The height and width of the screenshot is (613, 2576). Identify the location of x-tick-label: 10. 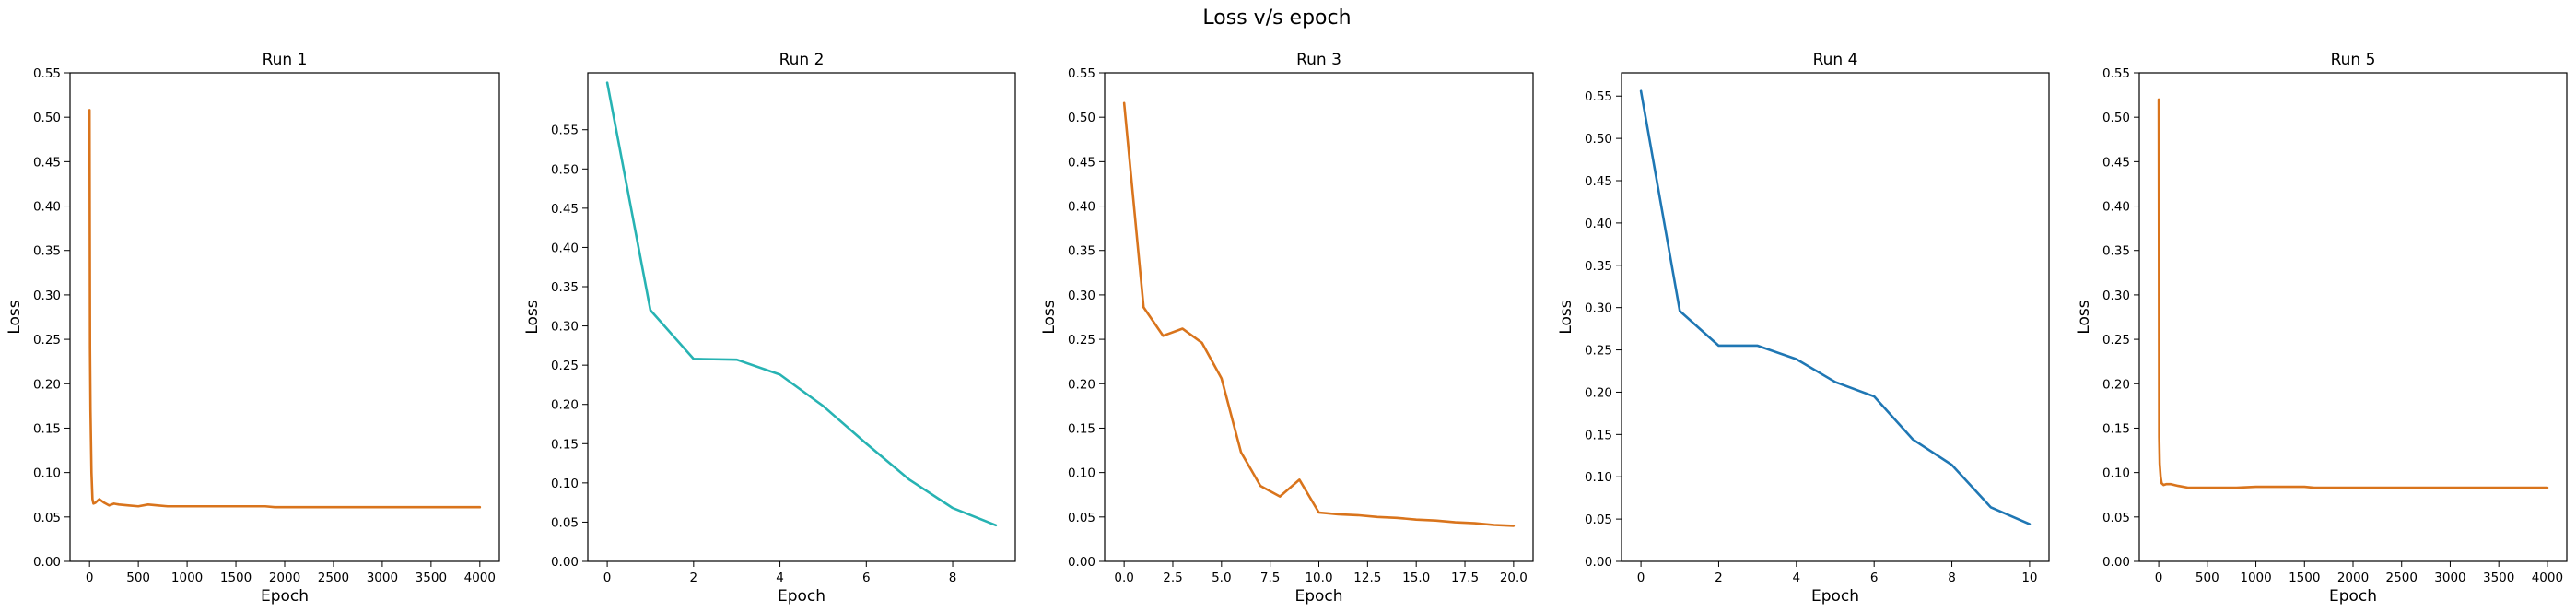
(2029, 578).